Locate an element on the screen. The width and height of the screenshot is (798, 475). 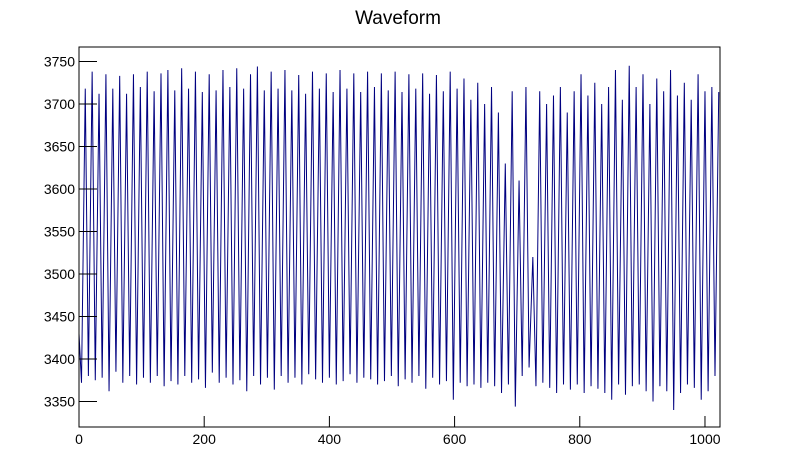
x-tick-label: 1000 is located at coordinates (704, 439).